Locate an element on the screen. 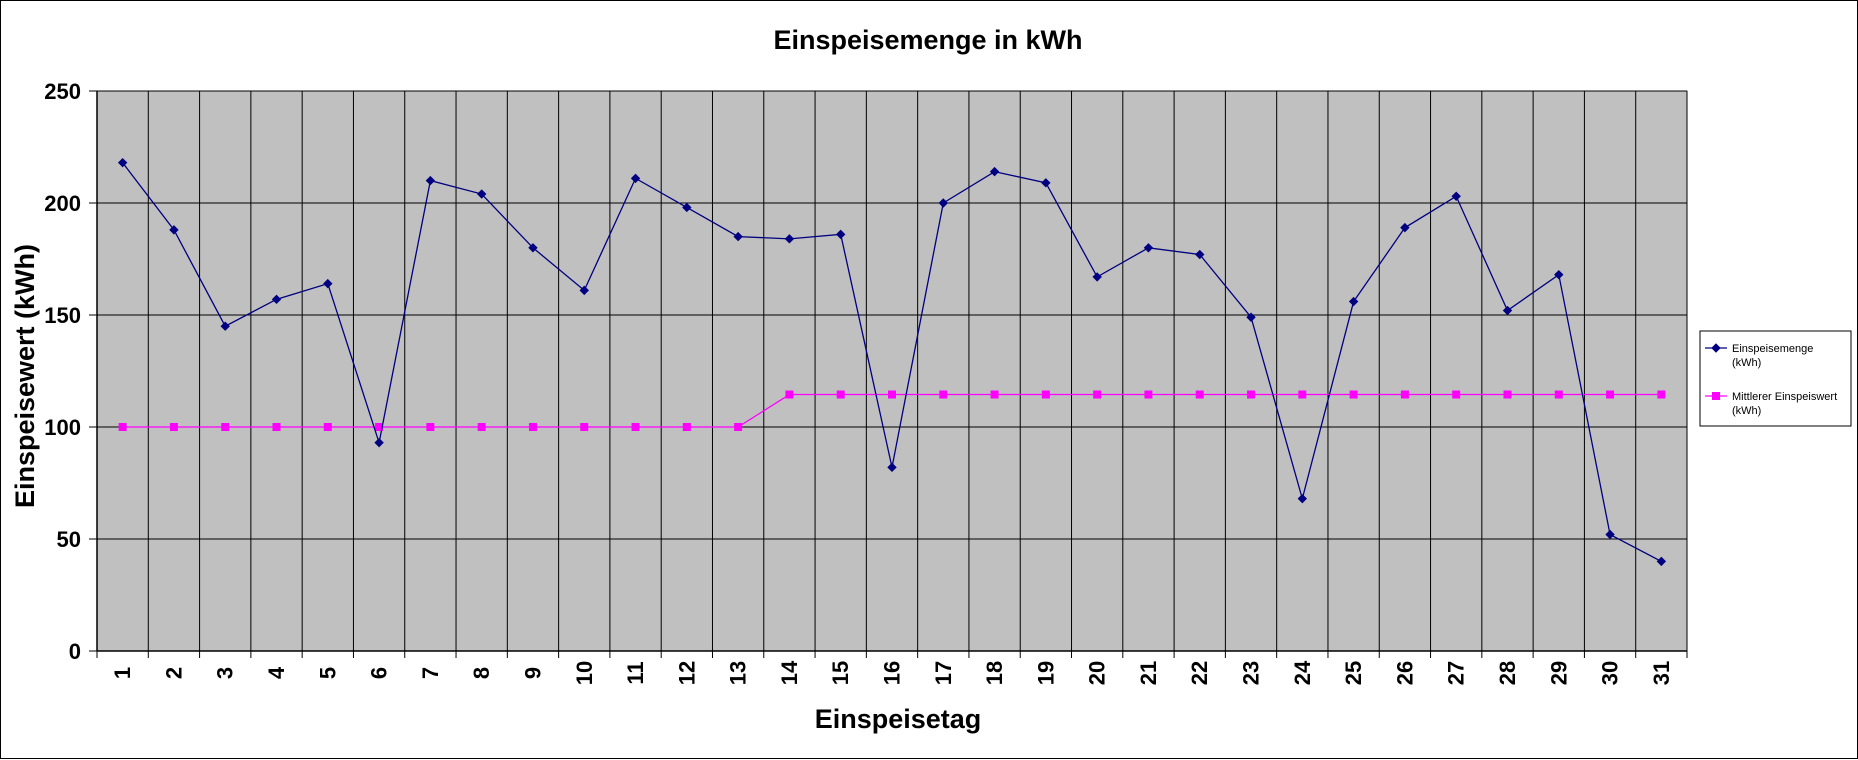  y-axis-title: Einspeisewert (kWh) is located at coordinates (25, 376).